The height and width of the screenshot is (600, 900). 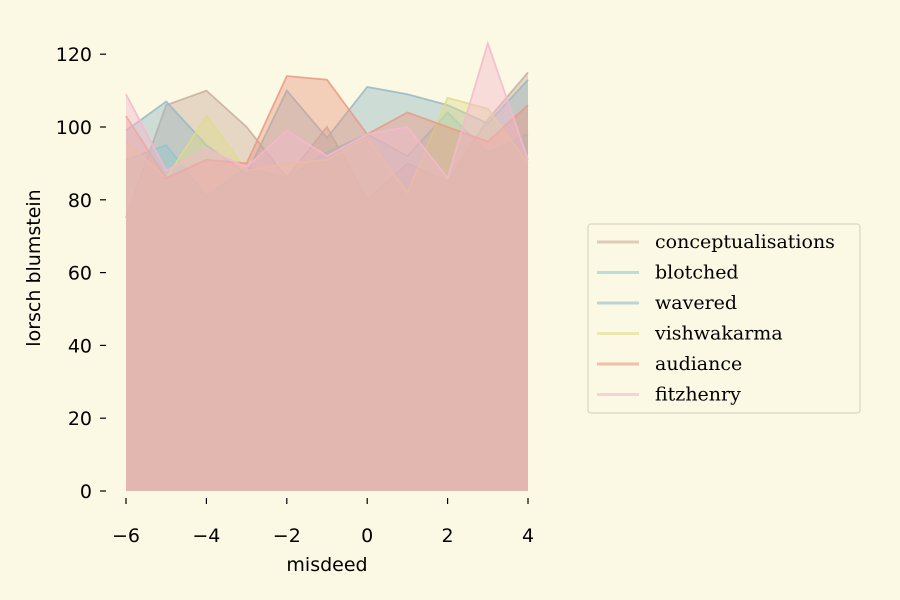 I want to click on x-tick-label: 0, so click(x=367, y=536).